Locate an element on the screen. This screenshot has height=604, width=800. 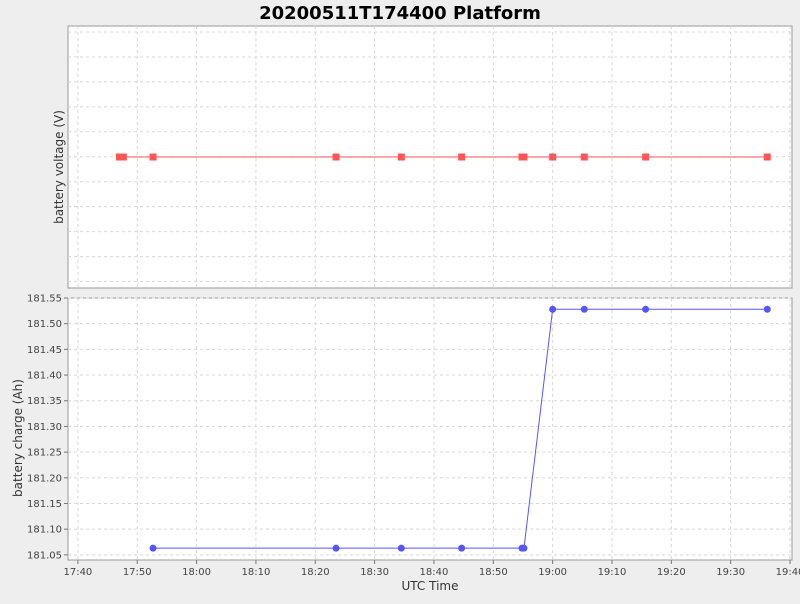
x-tick-label: 17:40 is located at coordinates (77, 572).